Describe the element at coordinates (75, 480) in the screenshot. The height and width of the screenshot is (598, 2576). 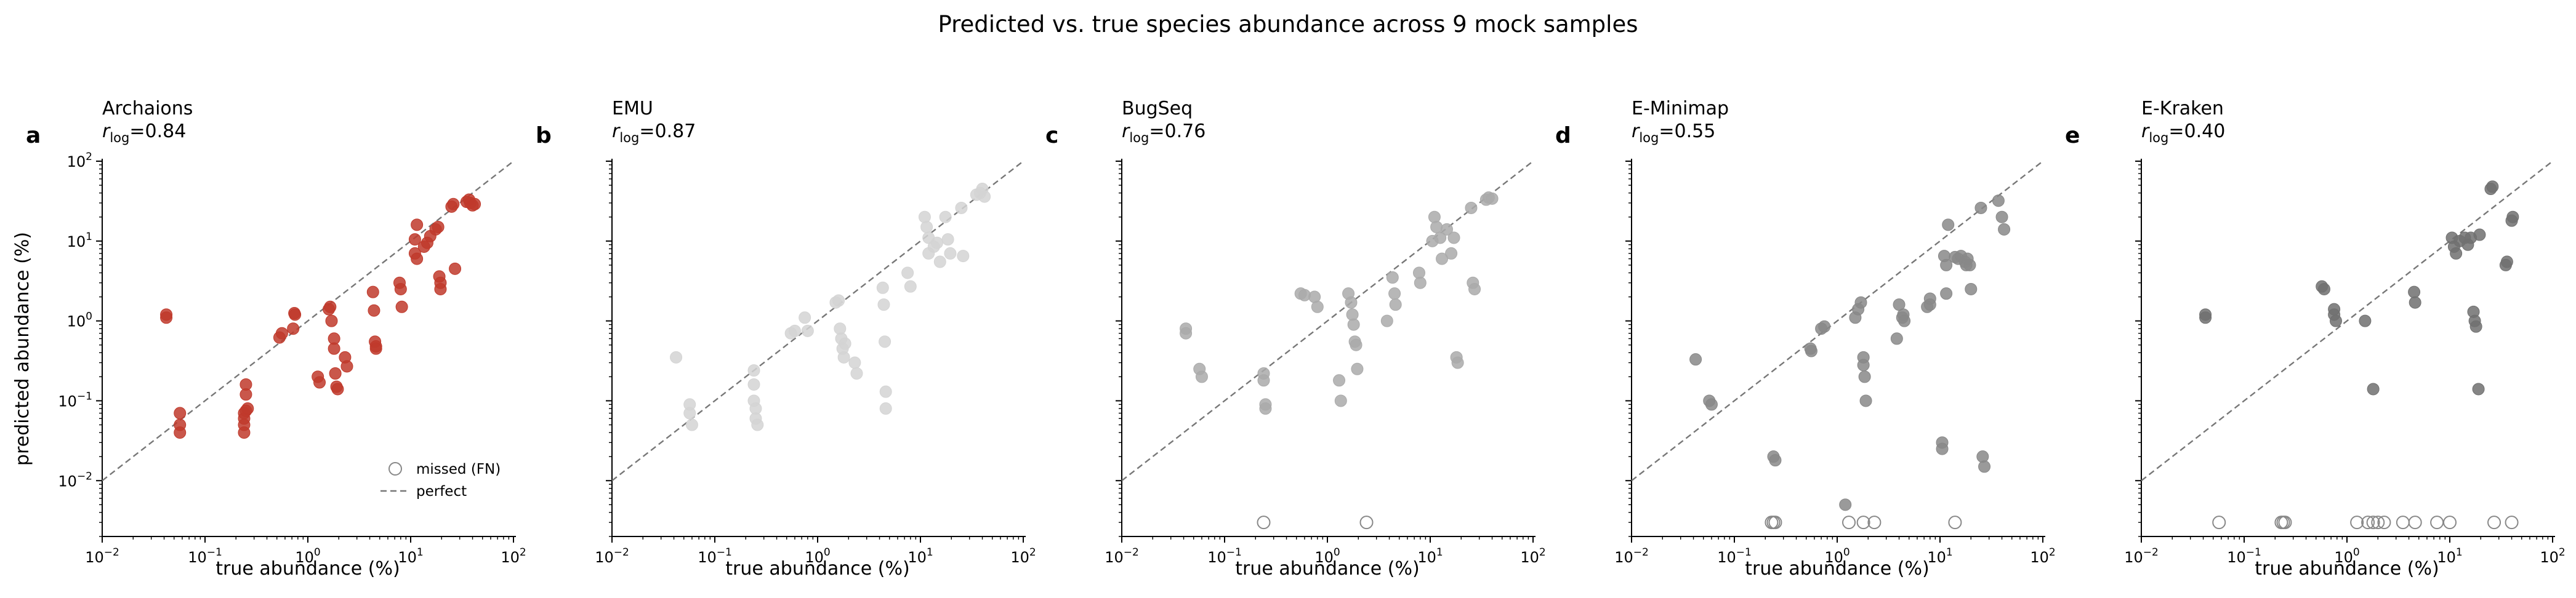
I see `y-tick-label: 10⁻²` at that location.